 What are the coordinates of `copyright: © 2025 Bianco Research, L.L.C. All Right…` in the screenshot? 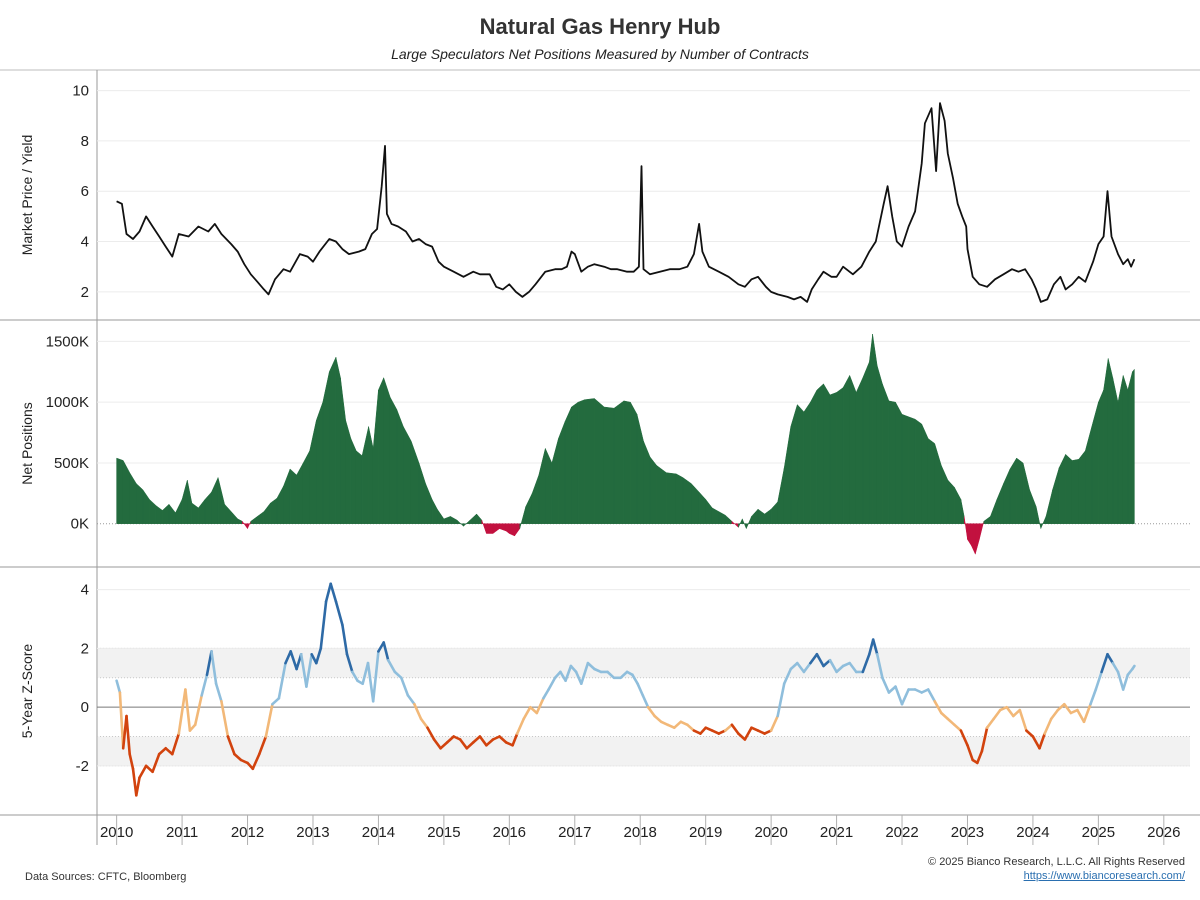 It's located at (1056, 862).